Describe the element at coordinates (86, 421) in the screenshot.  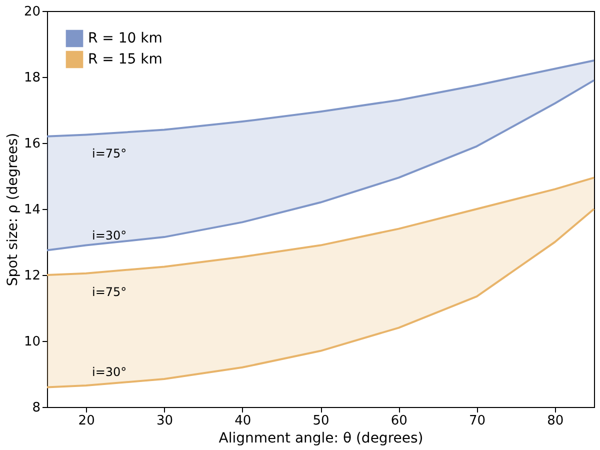
I see `x-tick-label: 20` at that location.